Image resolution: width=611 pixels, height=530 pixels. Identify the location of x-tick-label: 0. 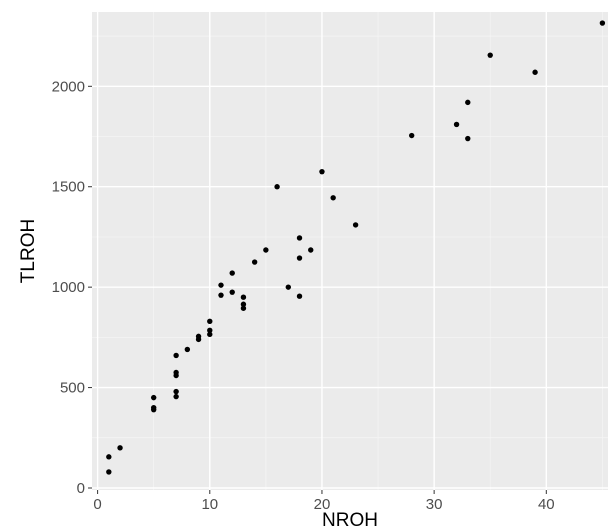
(97, 504).